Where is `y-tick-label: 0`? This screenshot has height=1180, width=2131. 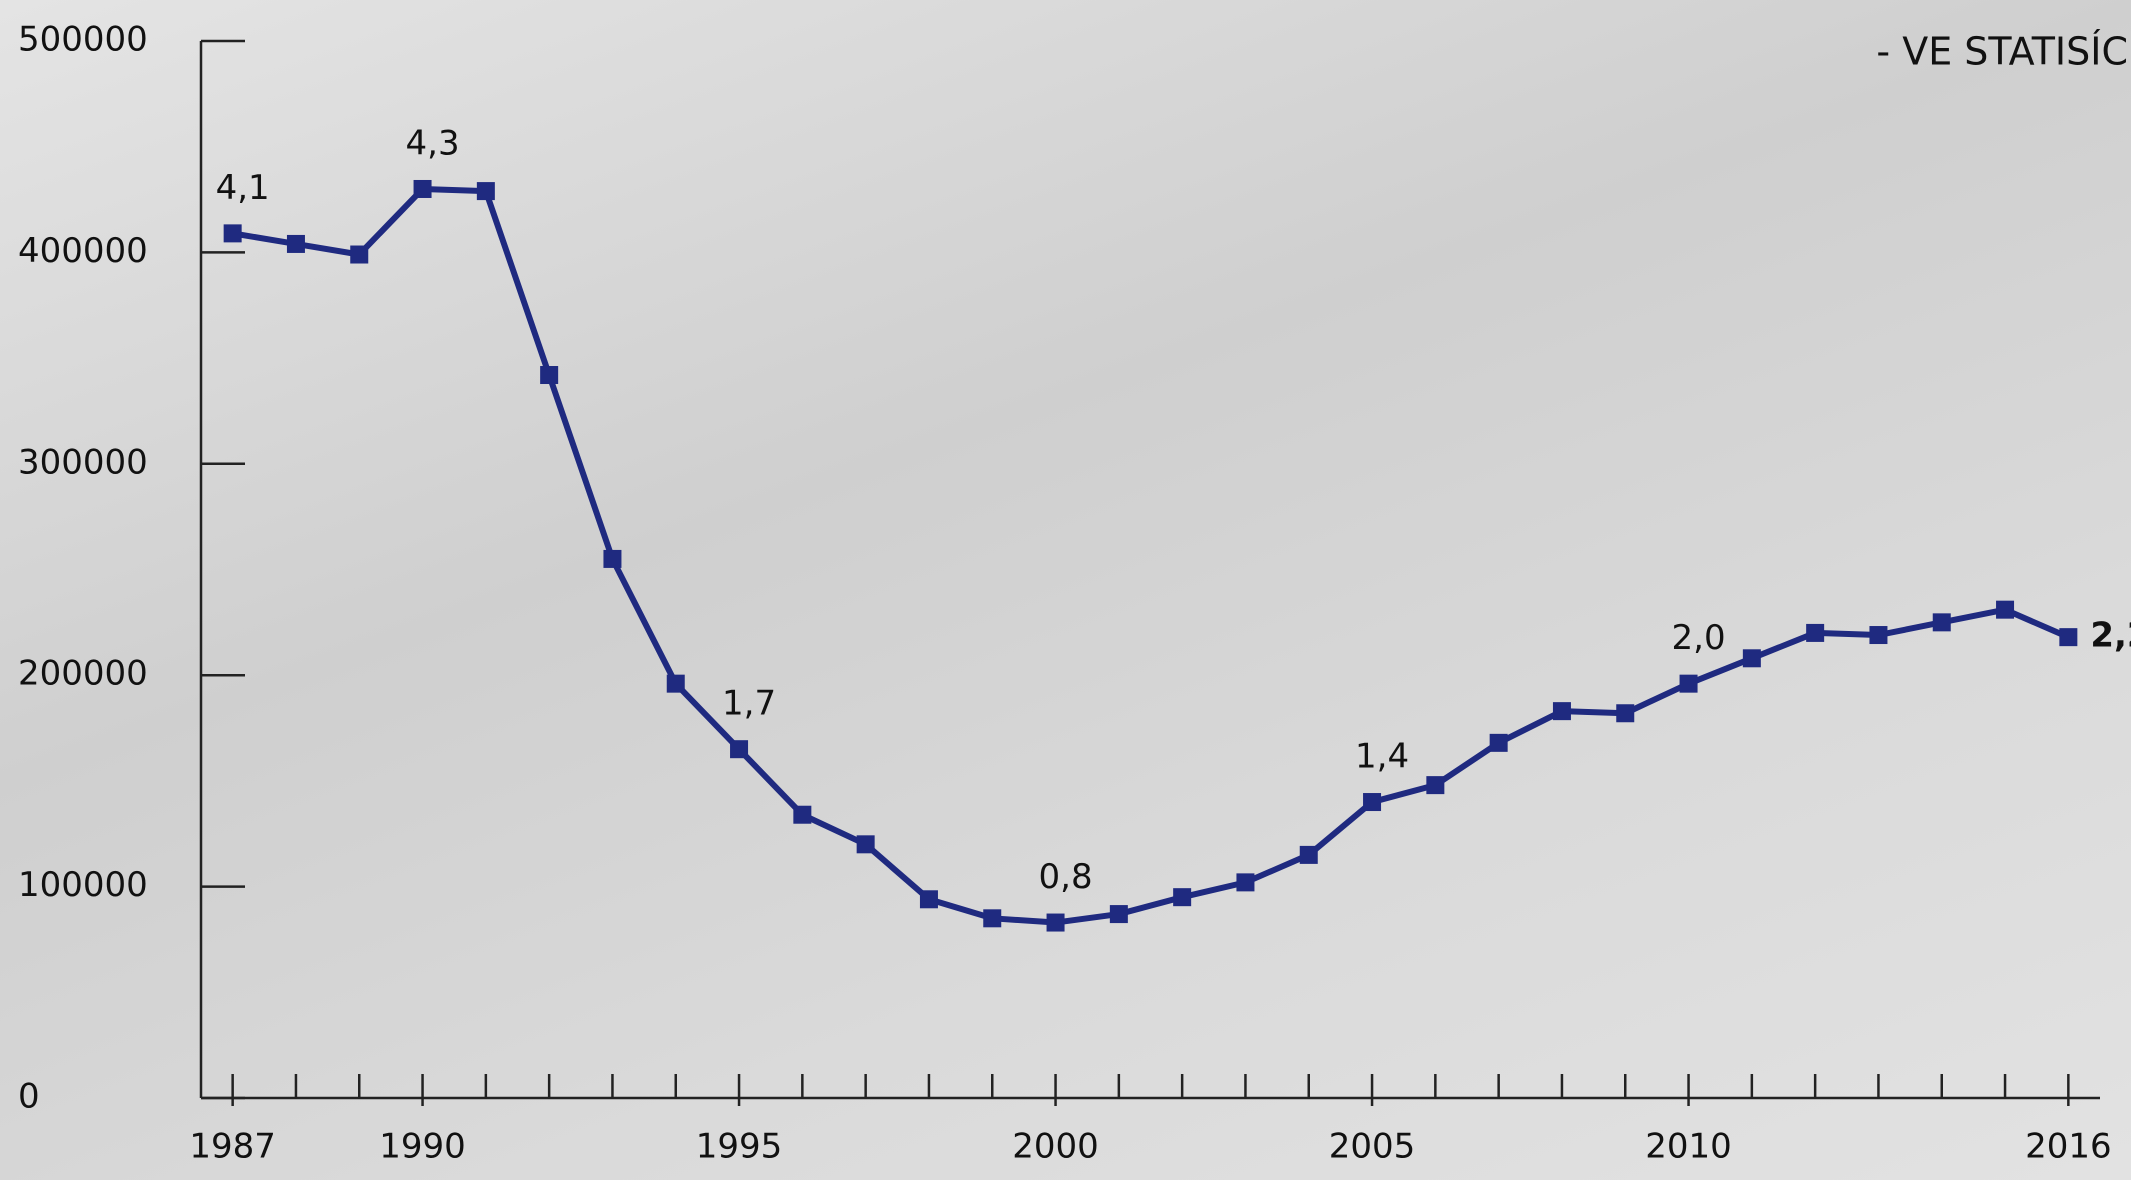
y-tick-label: 0 is located at coordinates (29, 1097).